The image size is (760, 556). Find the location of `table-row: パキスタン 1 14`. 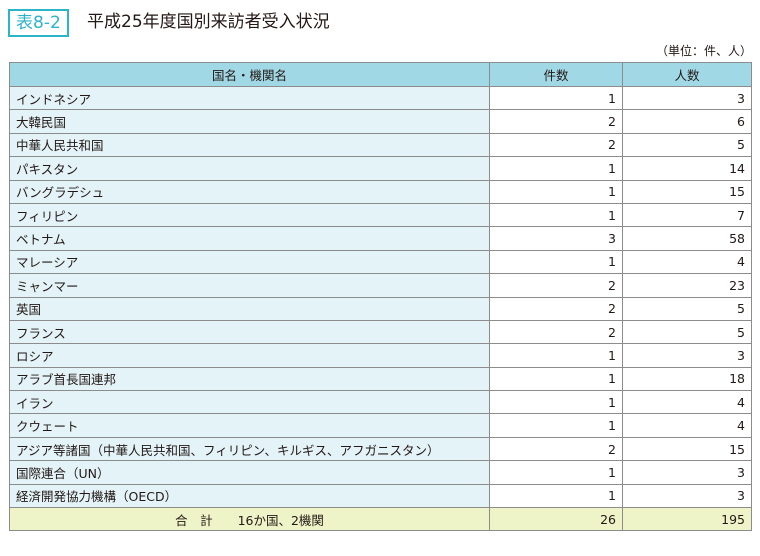

table-row: パキスタン 1 14 is located at coordinates (380, 168).